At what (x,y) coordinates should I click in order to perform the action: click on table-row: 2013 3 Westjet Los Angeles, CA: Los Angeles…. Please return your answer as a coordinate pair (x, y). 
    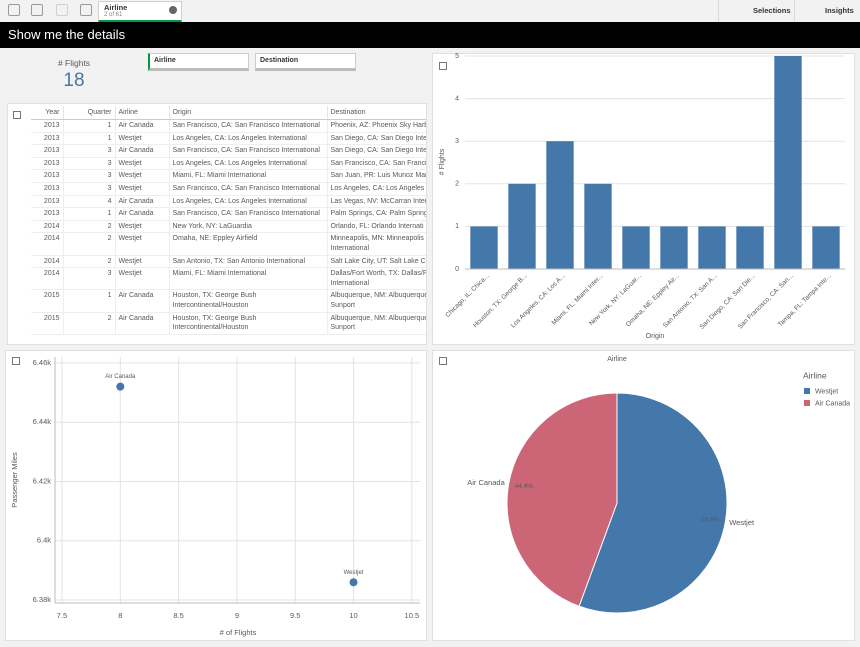
    Looking at the image, I should click on (228, 164).